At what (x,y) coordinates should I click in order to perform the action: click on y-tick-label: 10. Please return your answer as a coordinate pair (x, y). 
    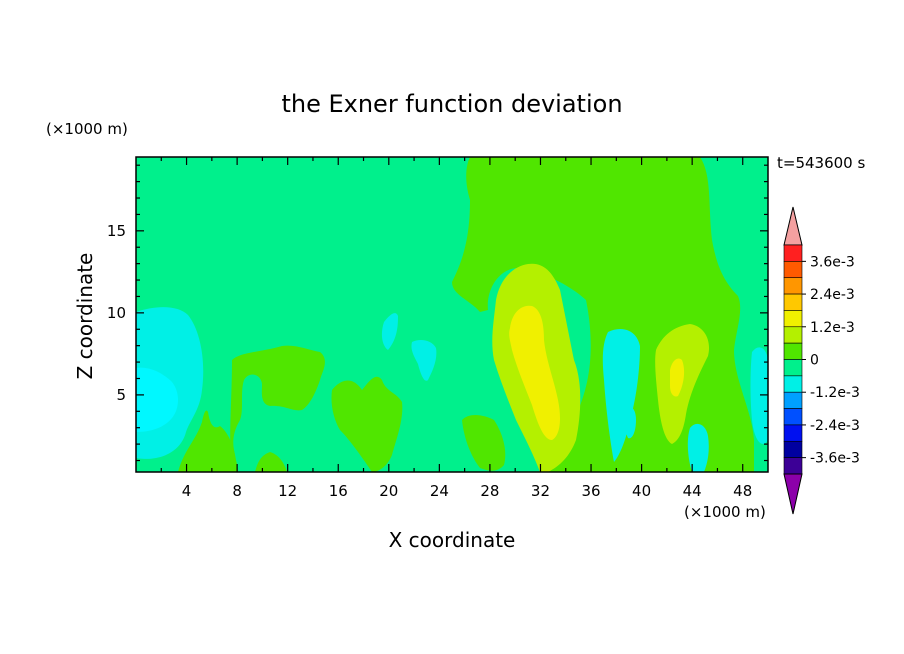
    Looking at the image, I should click on (116, 313).